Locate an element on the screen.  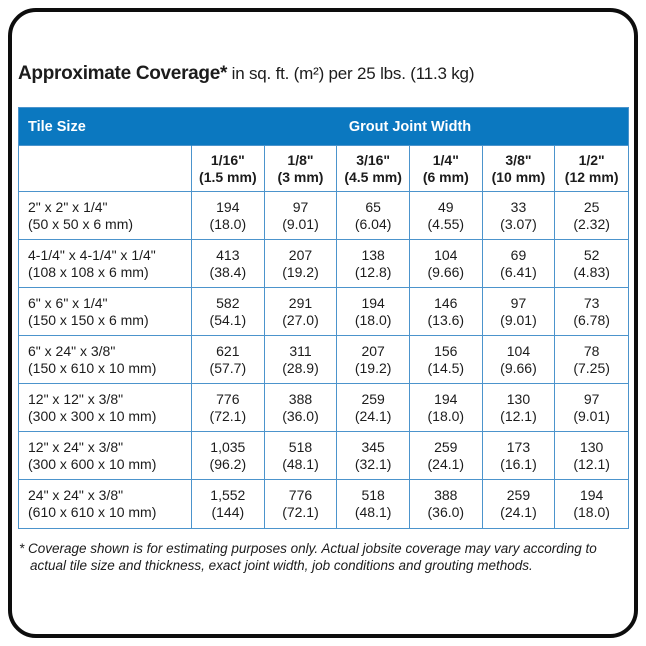
tile-size-inches: 2" x 2" x 1/4" is located at coordinates (68, 206).